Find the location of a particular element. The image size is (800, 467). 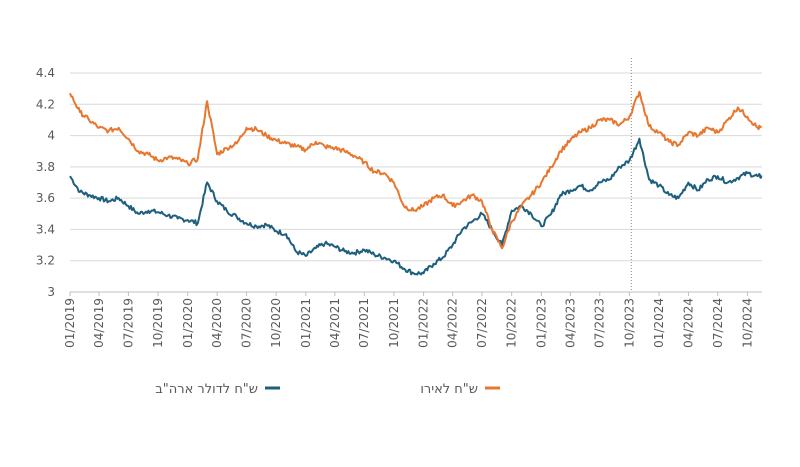

x-tick-label: 07/2022 is located at coordinates (482, 323).